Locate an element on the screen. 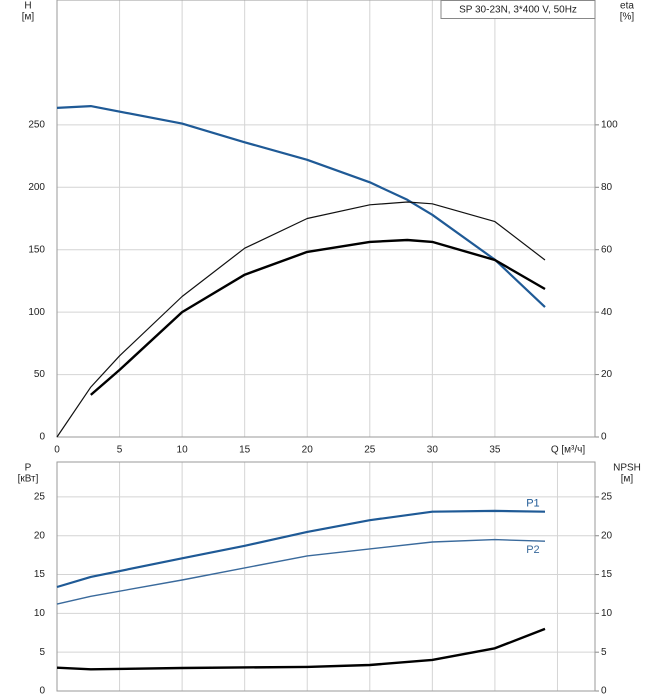  y2-tick-label: 60 is located at coordinates (607, 249).